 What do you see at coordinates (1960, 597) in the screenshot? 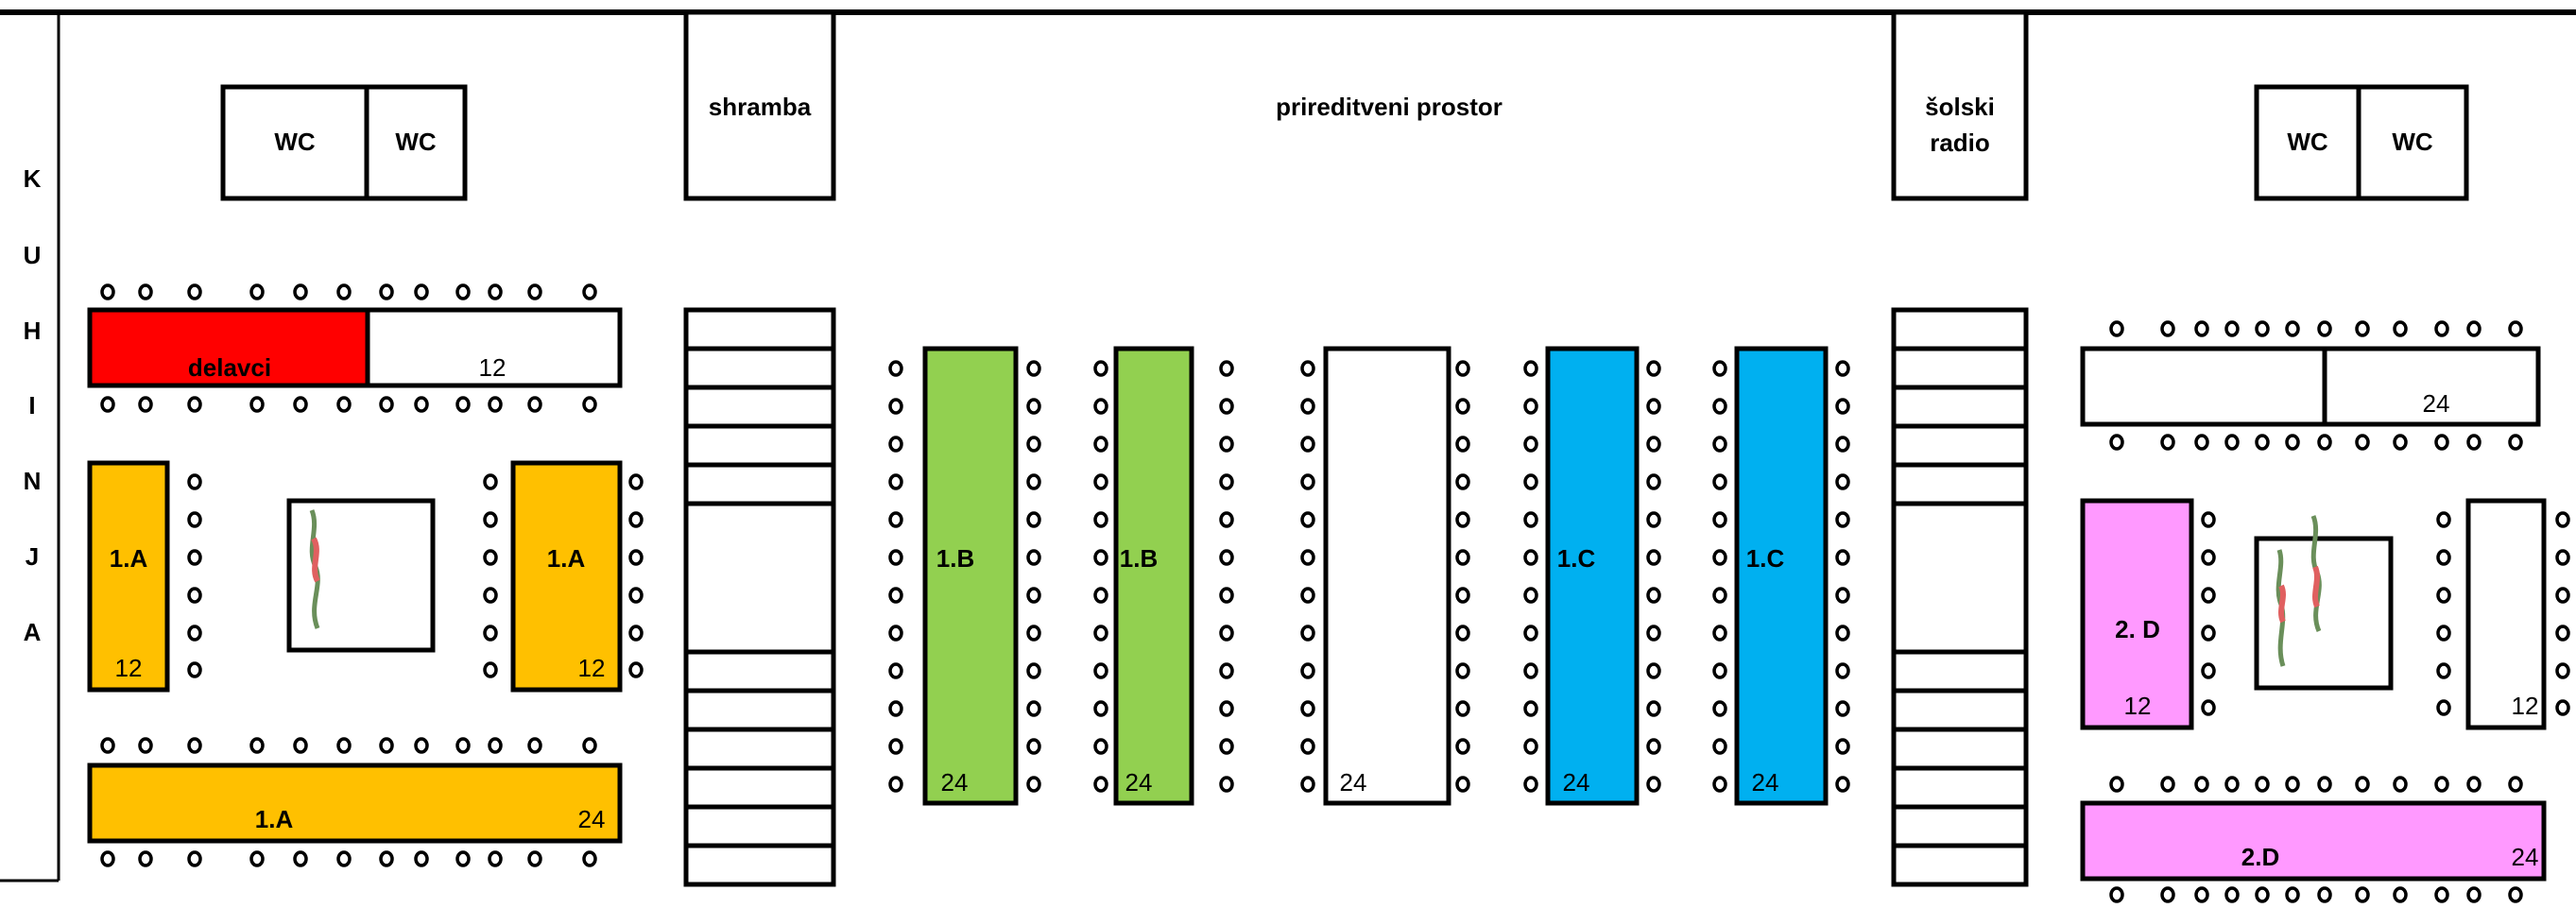
I see `bench-stack-right` at bounding box center [1960, 597].